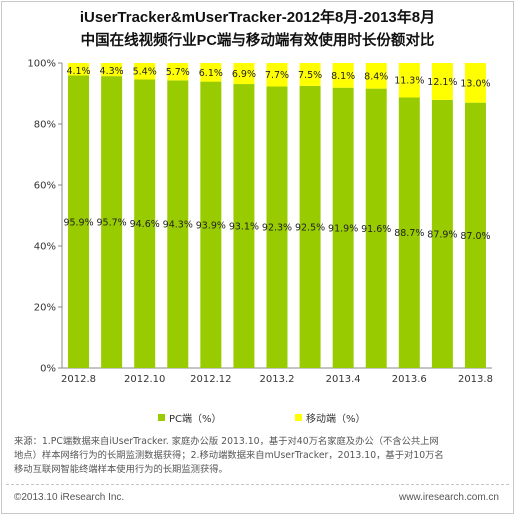 The width and height of the screenshot is (515, 515). What do you see at coordinates (210, 379) in the screenshot?
I see `x-tick-label: 2012.12` at bounding box center [210, 379].